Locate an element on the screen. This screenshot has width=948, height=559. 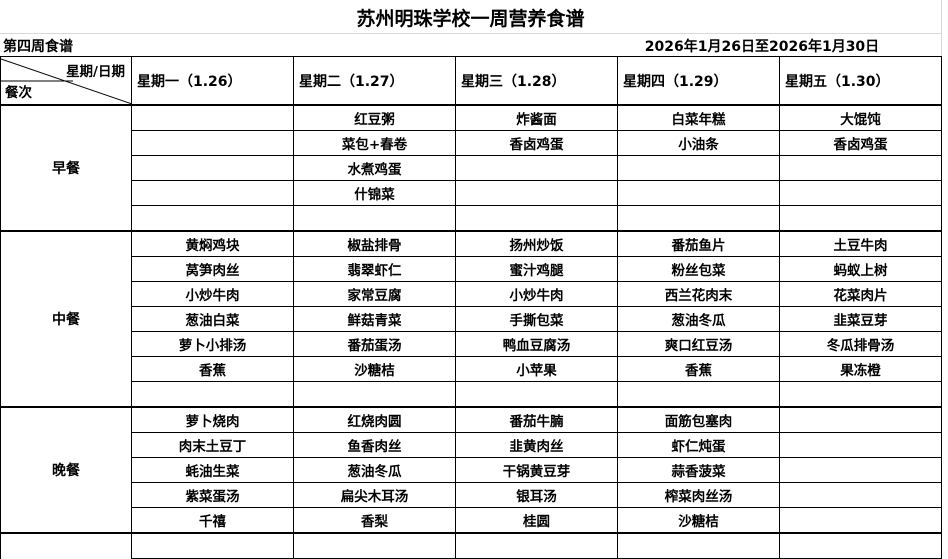
dish-cell: 紫菜蛋汤 is located at coordinates (212, 495).